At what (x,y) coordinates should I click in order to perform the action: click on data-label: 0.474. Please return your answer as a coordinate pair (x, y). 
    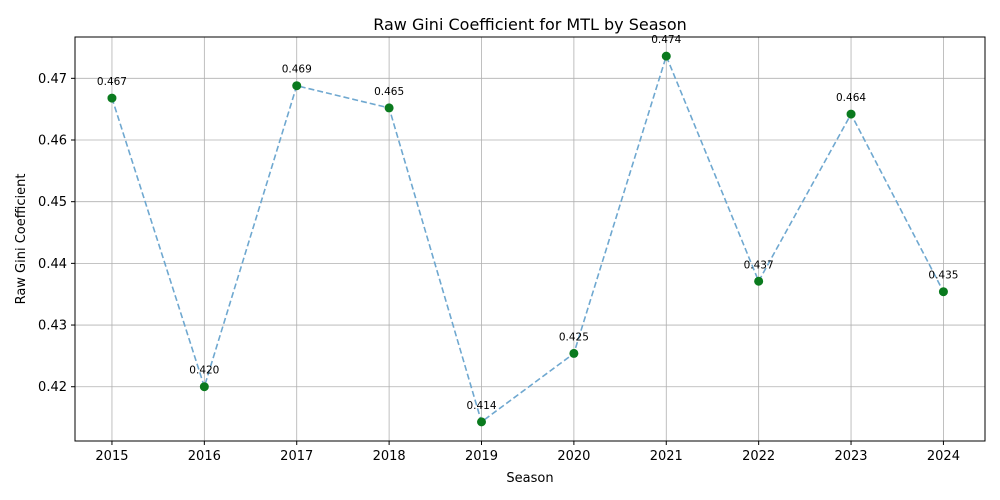
    Looking at the image, I should click on (666, 40).